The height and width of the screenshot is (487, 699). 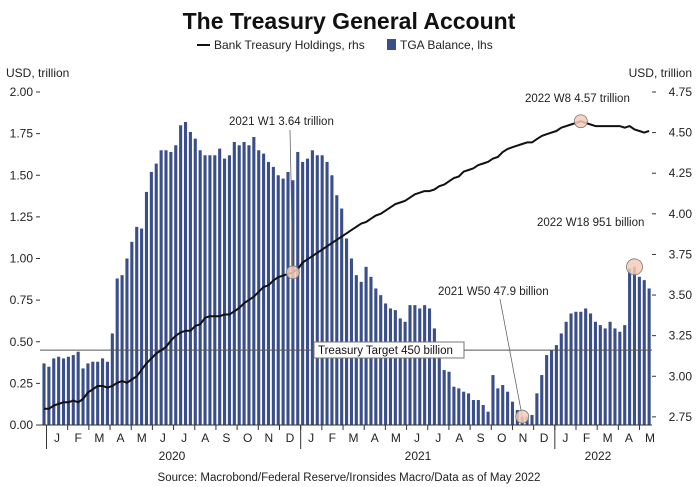 I want to click on annotation-label: 2022 W18 951 billion, so click(x=590, y=223).